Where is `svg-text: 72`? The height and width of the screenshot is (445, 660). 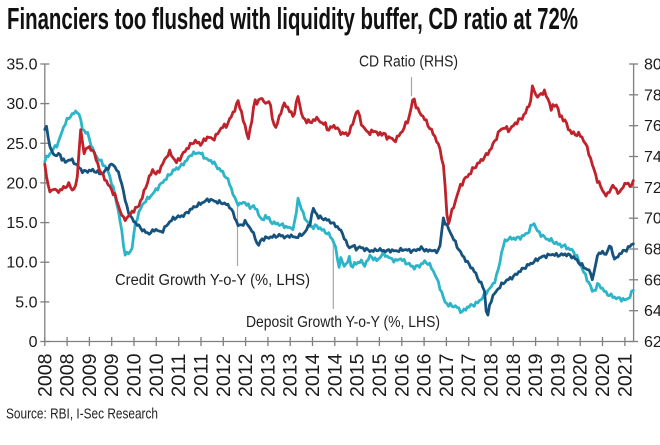 svg-text: 72 is located at coordinates (652, 188).